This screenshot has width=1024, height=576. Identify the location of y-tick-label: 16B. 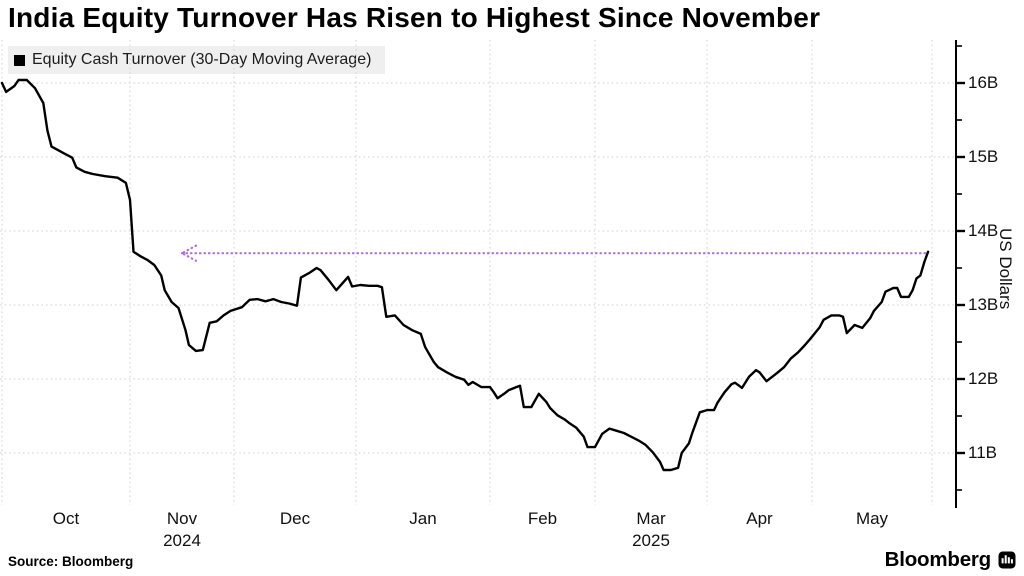
(983, 82).